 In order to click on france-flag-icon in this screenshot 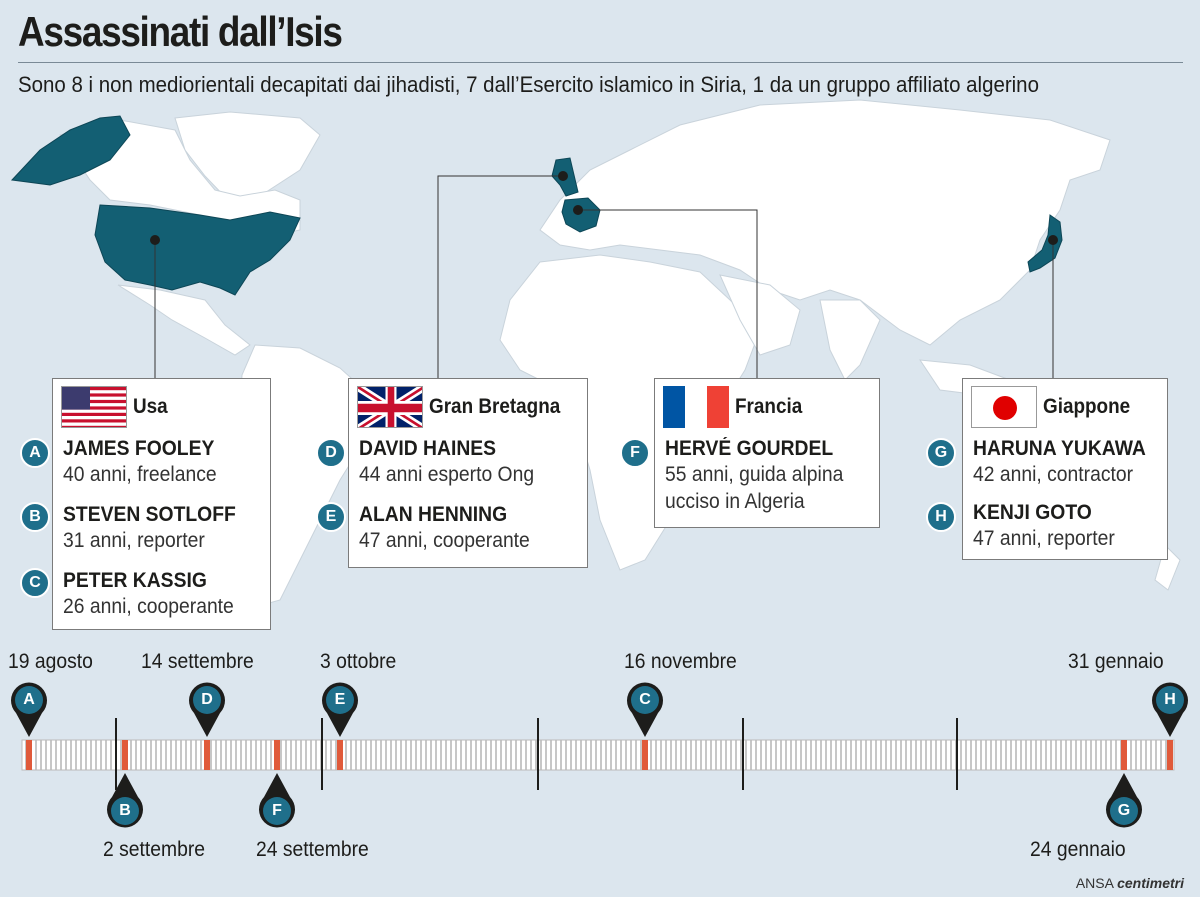, I will do `click(696, 407)`.